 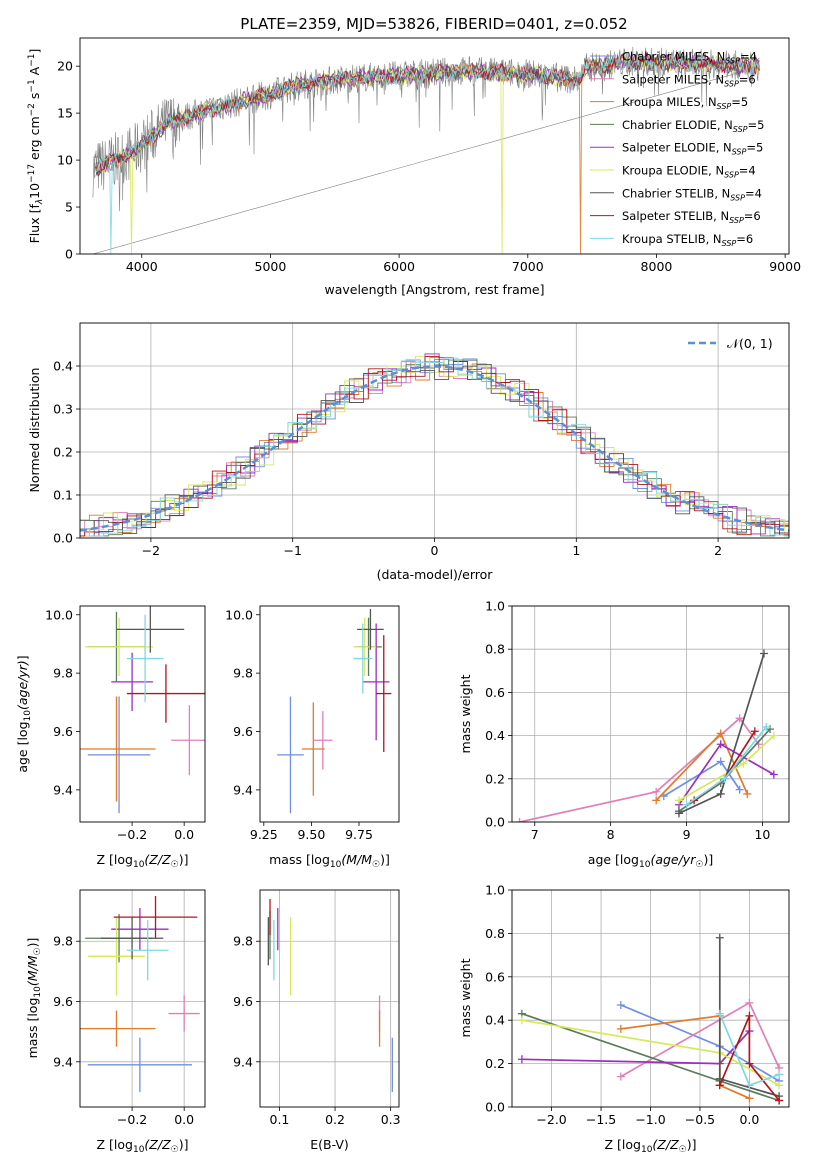 What do you see at coordinates (673, 171) in the screenshot?
I see `legend-label-name: Kroupa ELODIE, N` at bounding box center [673, 171].